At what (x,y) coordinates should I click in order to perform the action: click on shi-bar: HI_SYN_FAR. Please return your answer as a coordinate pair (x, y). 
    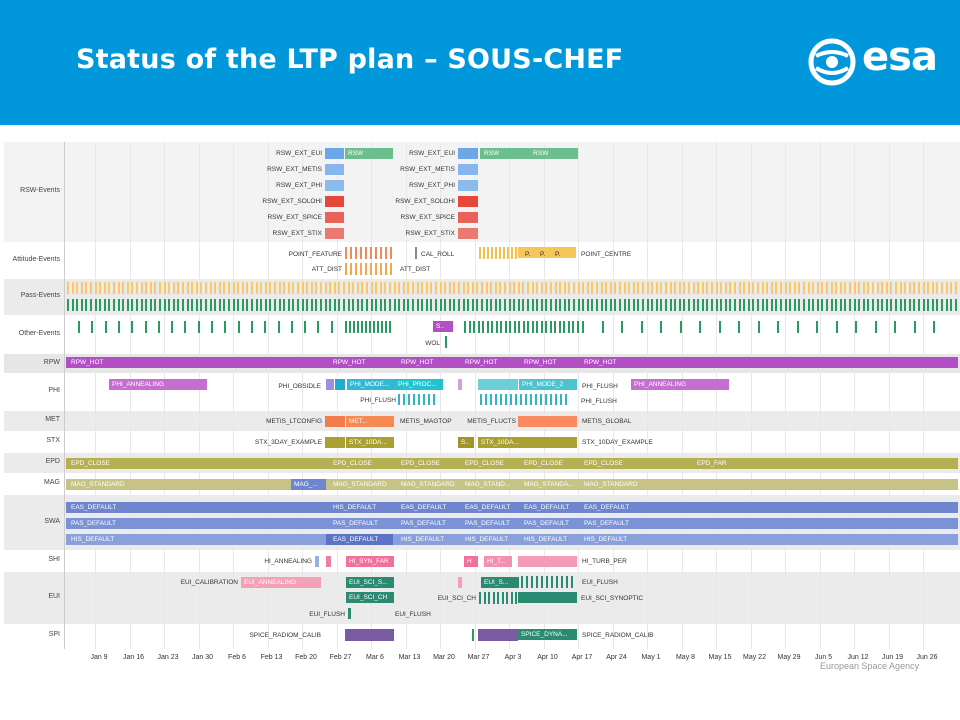
    Looking at the image, I should click on (370, 561).